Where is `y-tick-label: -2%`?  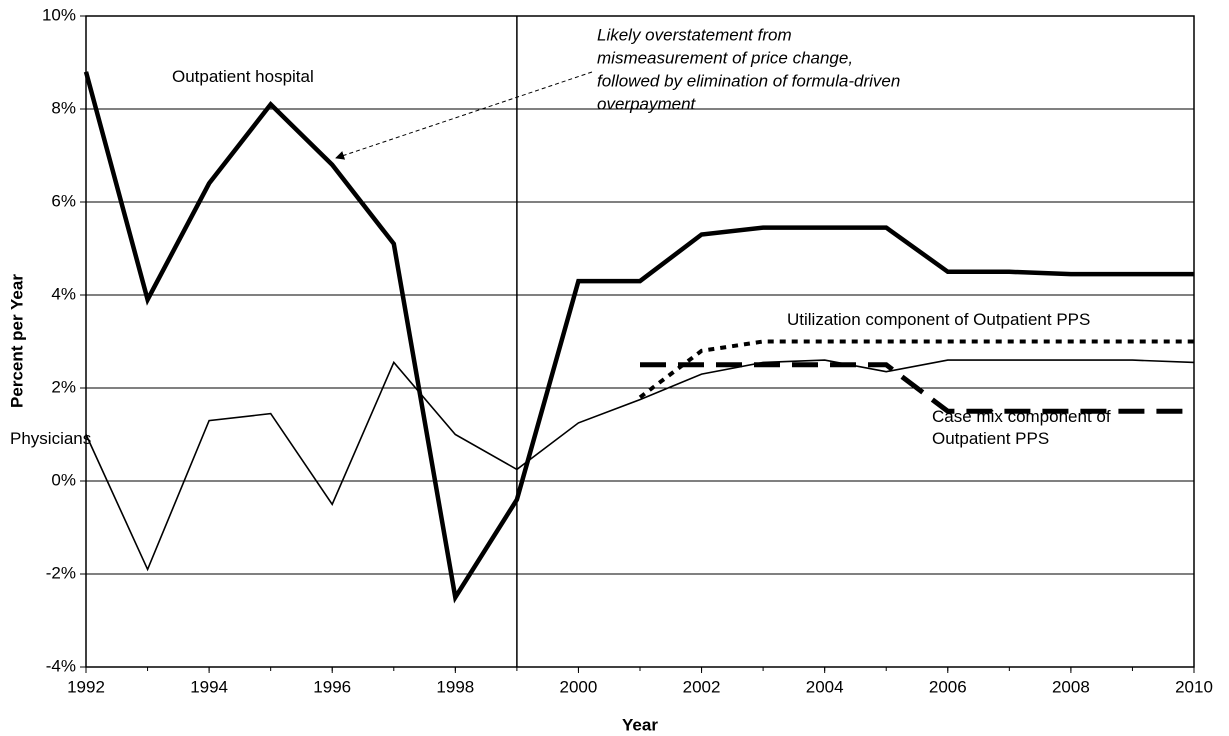 y-tick-label: -2% is located at coordinates (61, 572).